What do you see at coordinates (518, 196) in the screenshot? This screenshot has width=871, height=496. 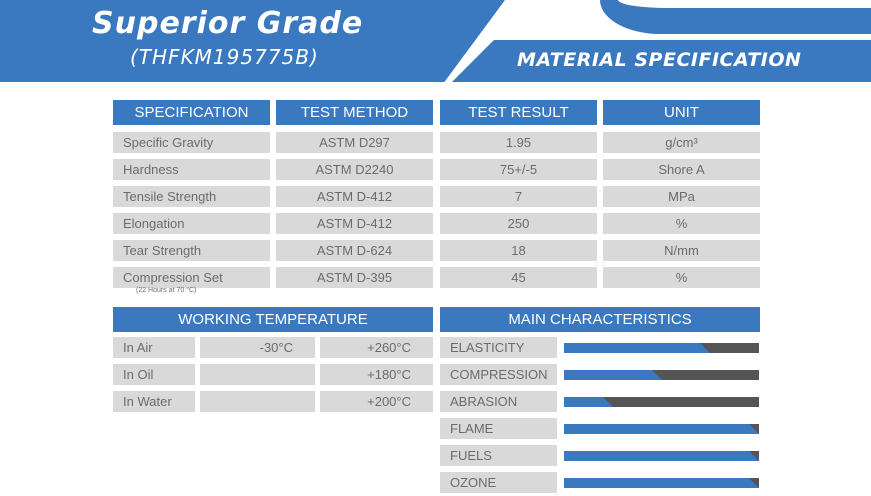 I see `spec-cell-result: 7` at bounding box center [518, 196].